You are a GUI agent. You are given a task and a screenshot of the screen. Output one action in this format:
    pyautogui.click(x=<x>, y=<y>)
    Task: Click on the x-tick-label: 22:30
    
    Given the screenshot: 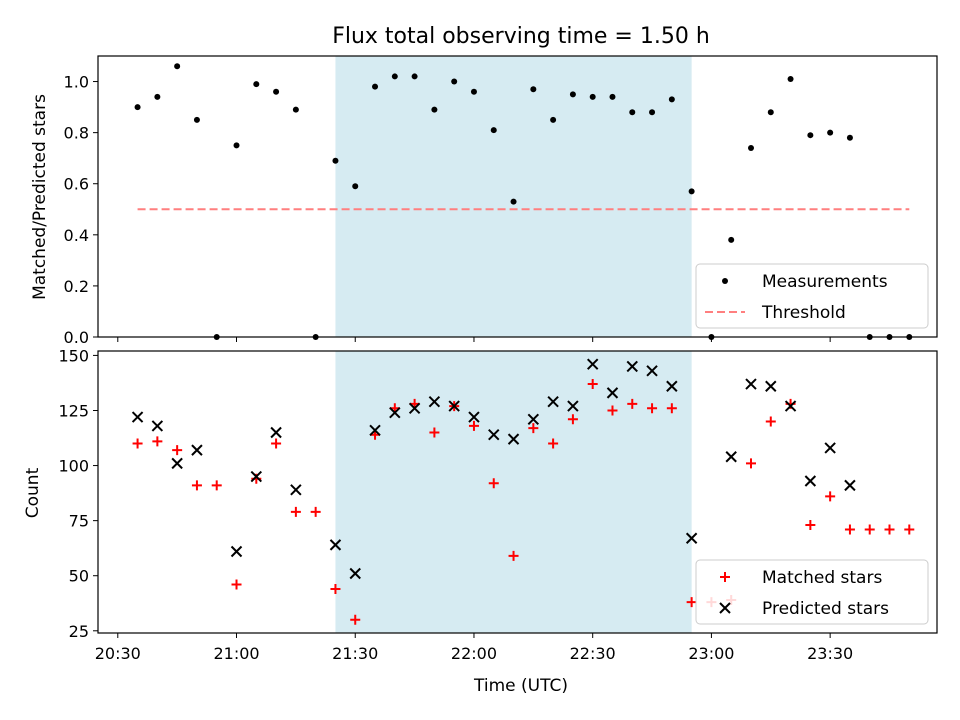 What is the action you would take?
    pyautogui.click(x=593, y=653)
    